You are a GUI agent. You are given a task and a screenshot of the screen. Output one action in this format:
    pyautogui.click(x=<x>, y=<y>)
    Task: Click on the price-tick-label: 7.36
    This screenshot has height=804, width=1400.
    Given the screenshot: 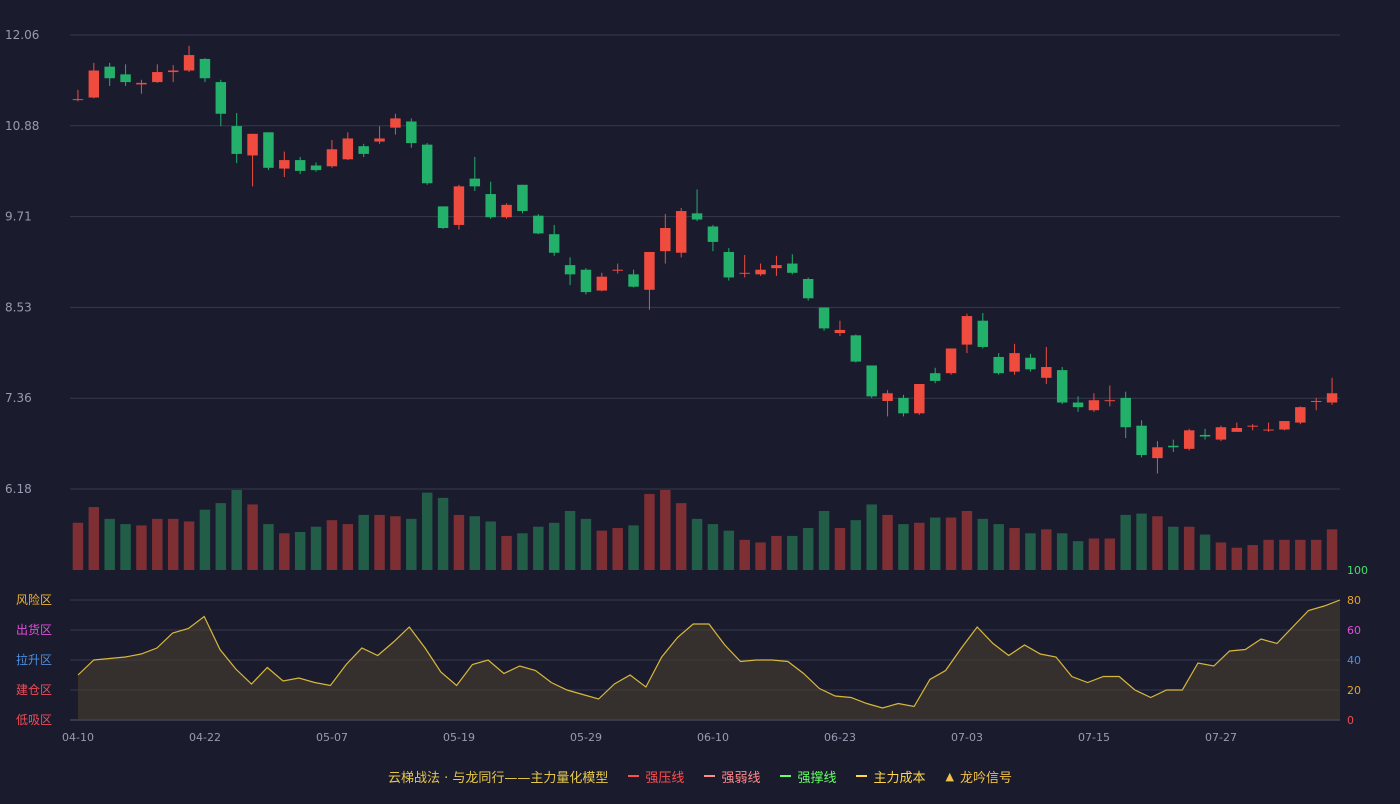 What is the action you would take?
    pyautogui.click(x=18, y=398)
    